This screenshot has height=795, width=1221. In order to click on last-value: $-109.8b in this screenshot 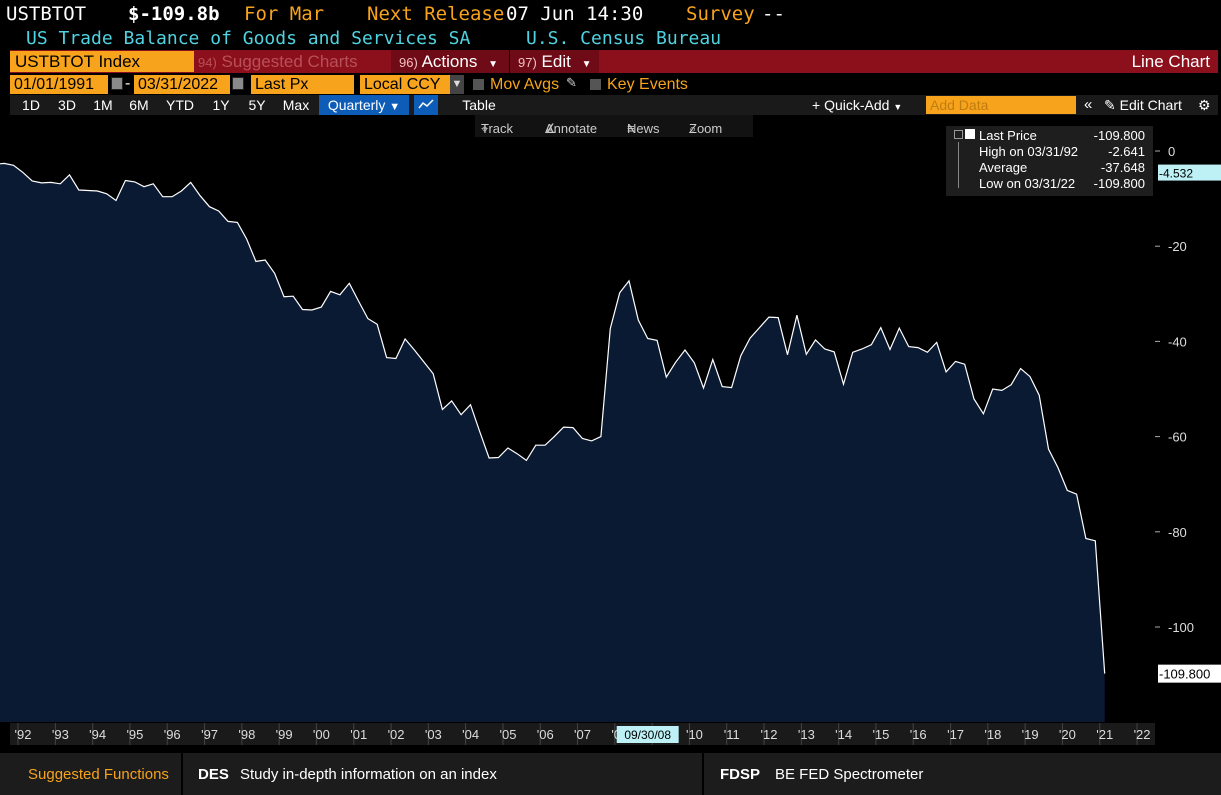, I will do `click(174, 14)`.